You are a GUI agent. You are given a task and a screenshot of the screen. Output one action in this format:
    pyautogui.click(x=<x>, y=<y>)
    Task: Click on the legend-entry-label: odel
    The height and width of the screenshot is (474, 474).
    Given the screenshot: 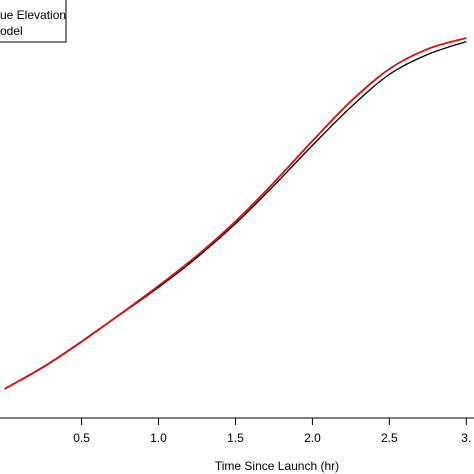 What is the action you would take?
    pyautogui.click(x=11, y=31)
    